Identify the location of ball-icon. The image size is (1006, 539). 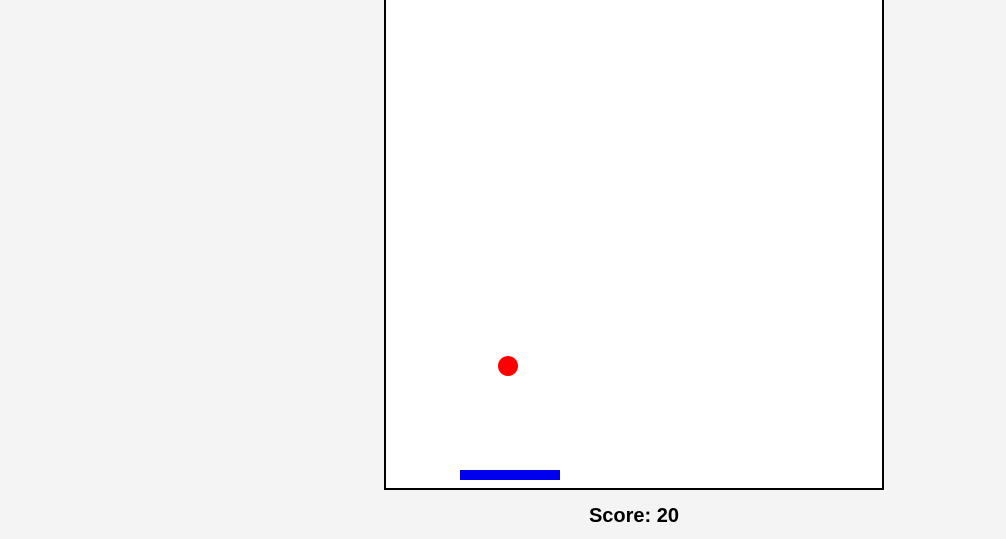
(508, 366).